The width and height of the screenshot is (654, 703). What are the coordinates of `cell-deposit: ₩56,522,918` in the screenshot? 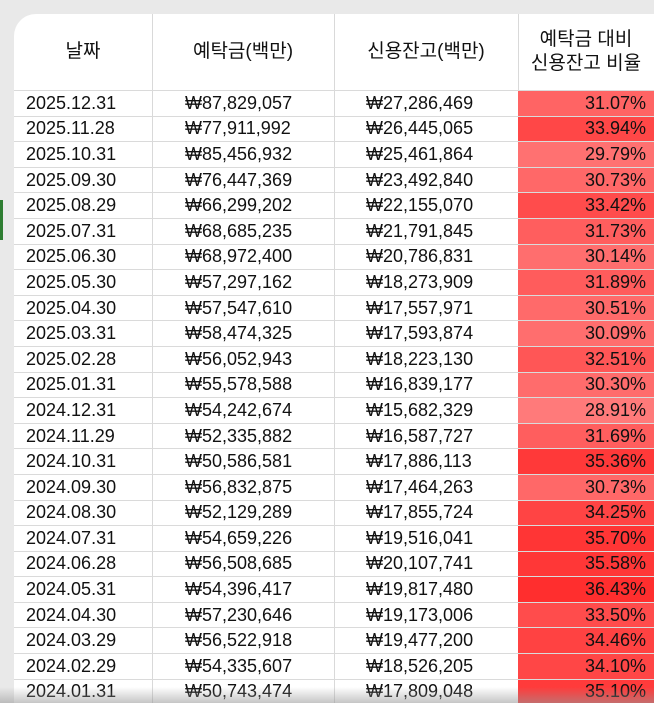 It's located at (239, 640).